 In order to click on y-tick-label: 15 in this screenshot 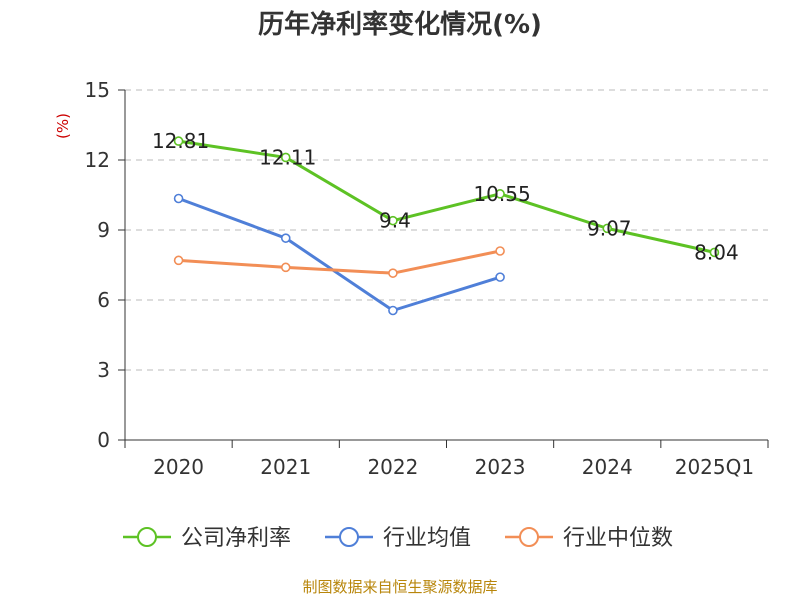, I will do `click(97, 90)`.